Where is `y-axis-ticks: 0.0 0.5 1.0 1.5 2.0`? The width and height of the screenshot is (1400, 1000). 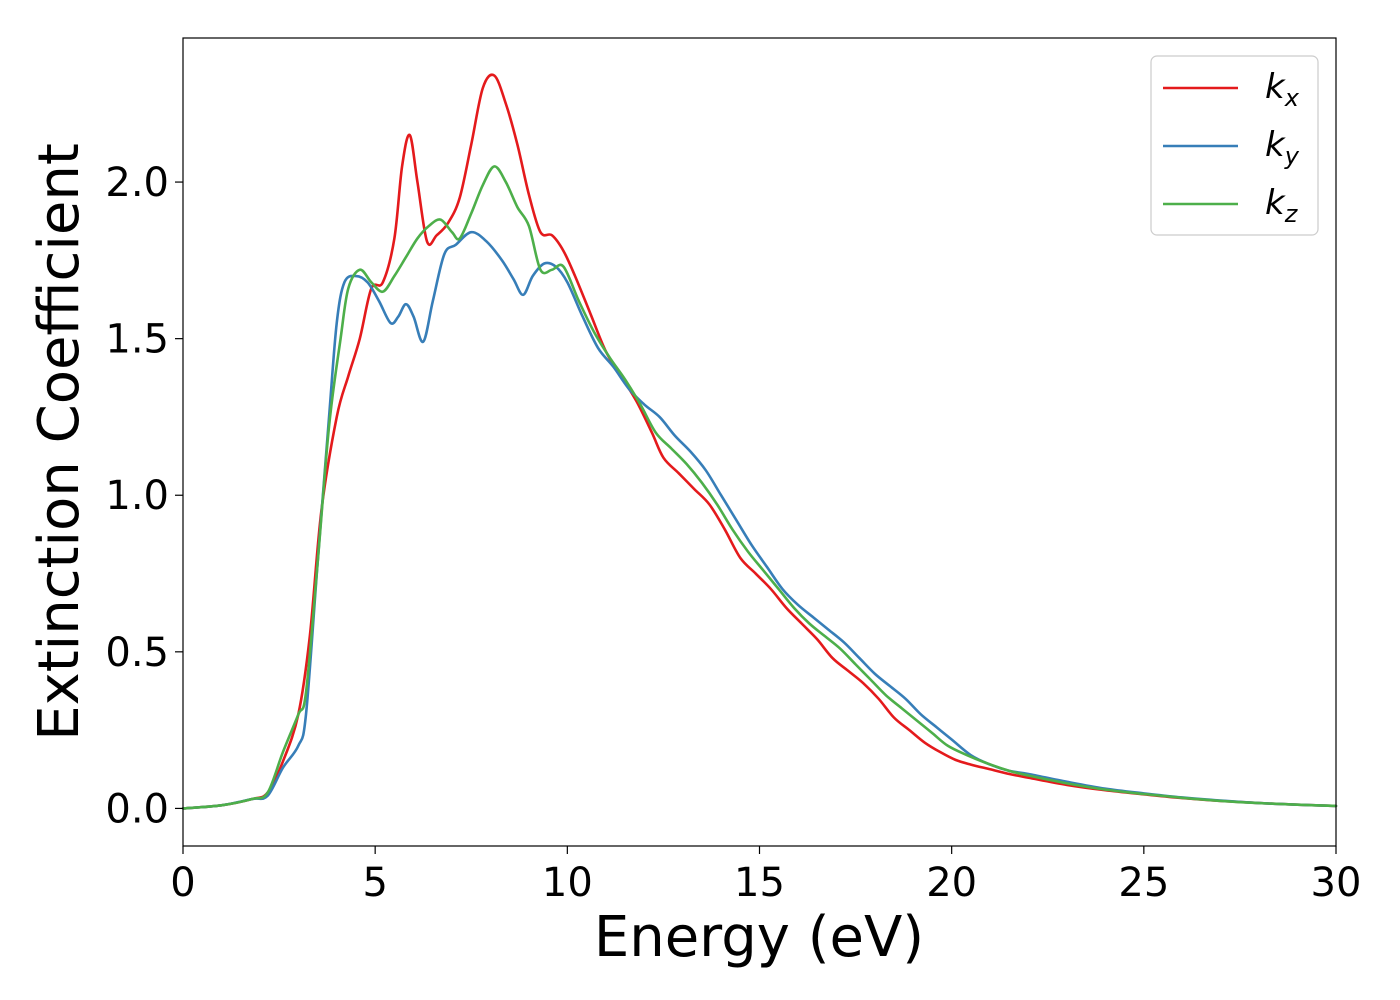 y-axis-ticks: 0.0 0.5 1.0 1.5 2.0 is located at coordinates (144, 496).